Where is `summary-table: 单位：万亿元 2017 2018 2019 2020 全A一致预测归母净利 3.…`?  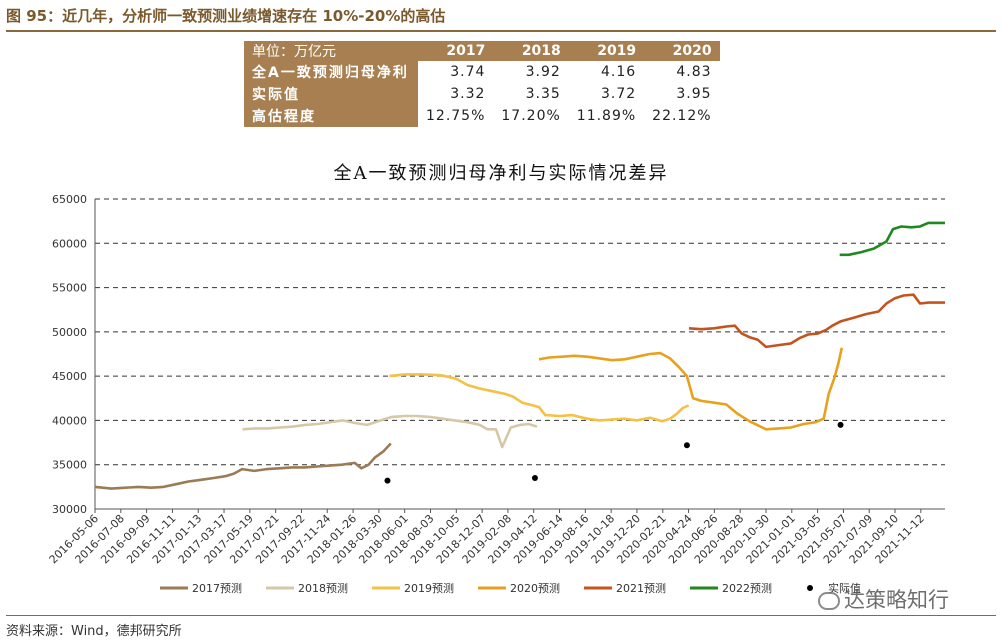
summary-table: 单位：万亿元 2017 2018 2019 2020 全A一致预测归母净利 3.… is located at coordinates (482, 84).